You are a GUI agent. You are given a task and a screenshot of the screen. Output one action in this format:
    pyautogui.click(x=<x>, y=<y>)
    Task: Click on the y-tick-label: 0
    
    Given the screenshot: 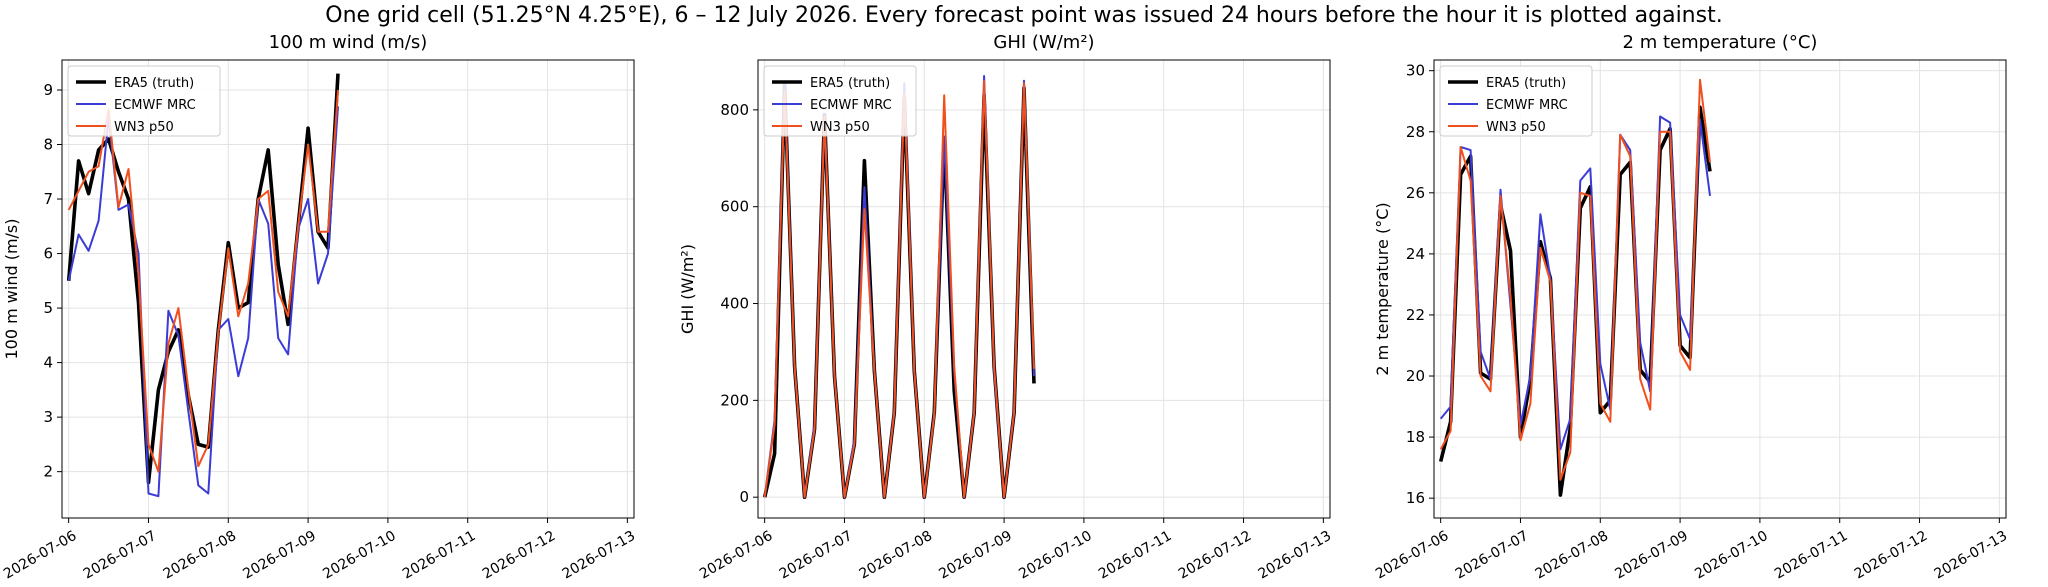 What is the action you would take?
    pyautogui.click(x=744, y=497)
    